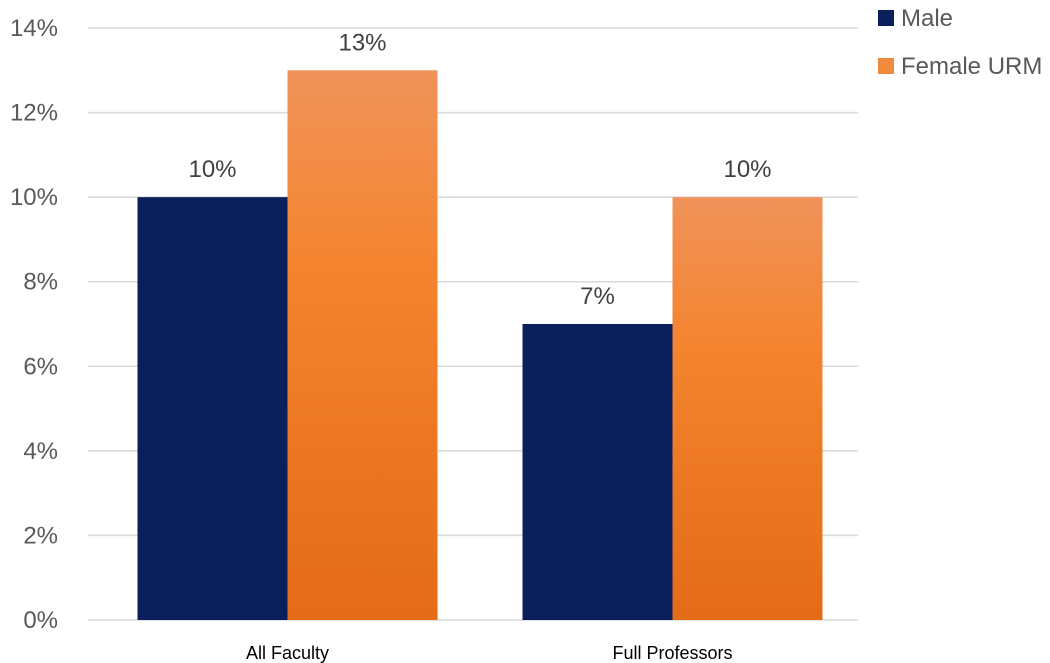 This screenshot has height=663, width=1050. What do you see at coordinates (971, 66) in the screenshot?
I see `legend-label: Female URM` at bounding box center [971, 66].